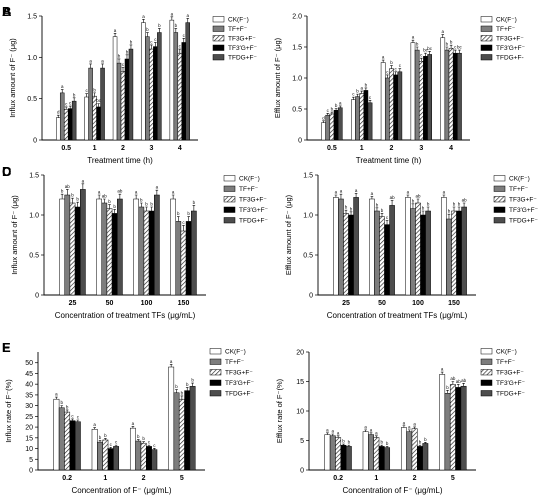 Image resolution: width=550 pixels, height=503 pixels. Describe the element at coordinates (72, 415) in the screenshot. I see `significance-label-e: c` at that location.